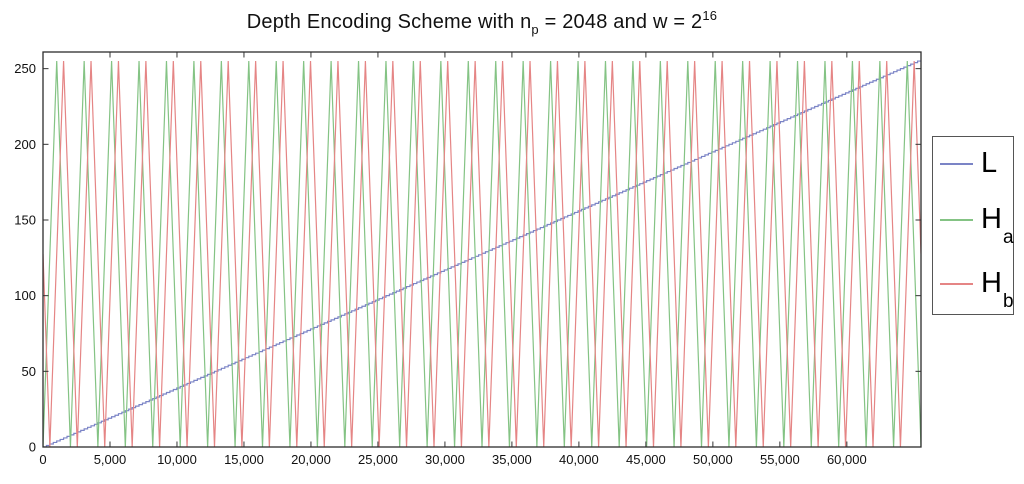 The width and height of the screenshot is (1024, 484). What do you see at coordinates (378, 459) in the screenshot?
I see `x-tick-label: 25,000` at bounding box center [378, 459].